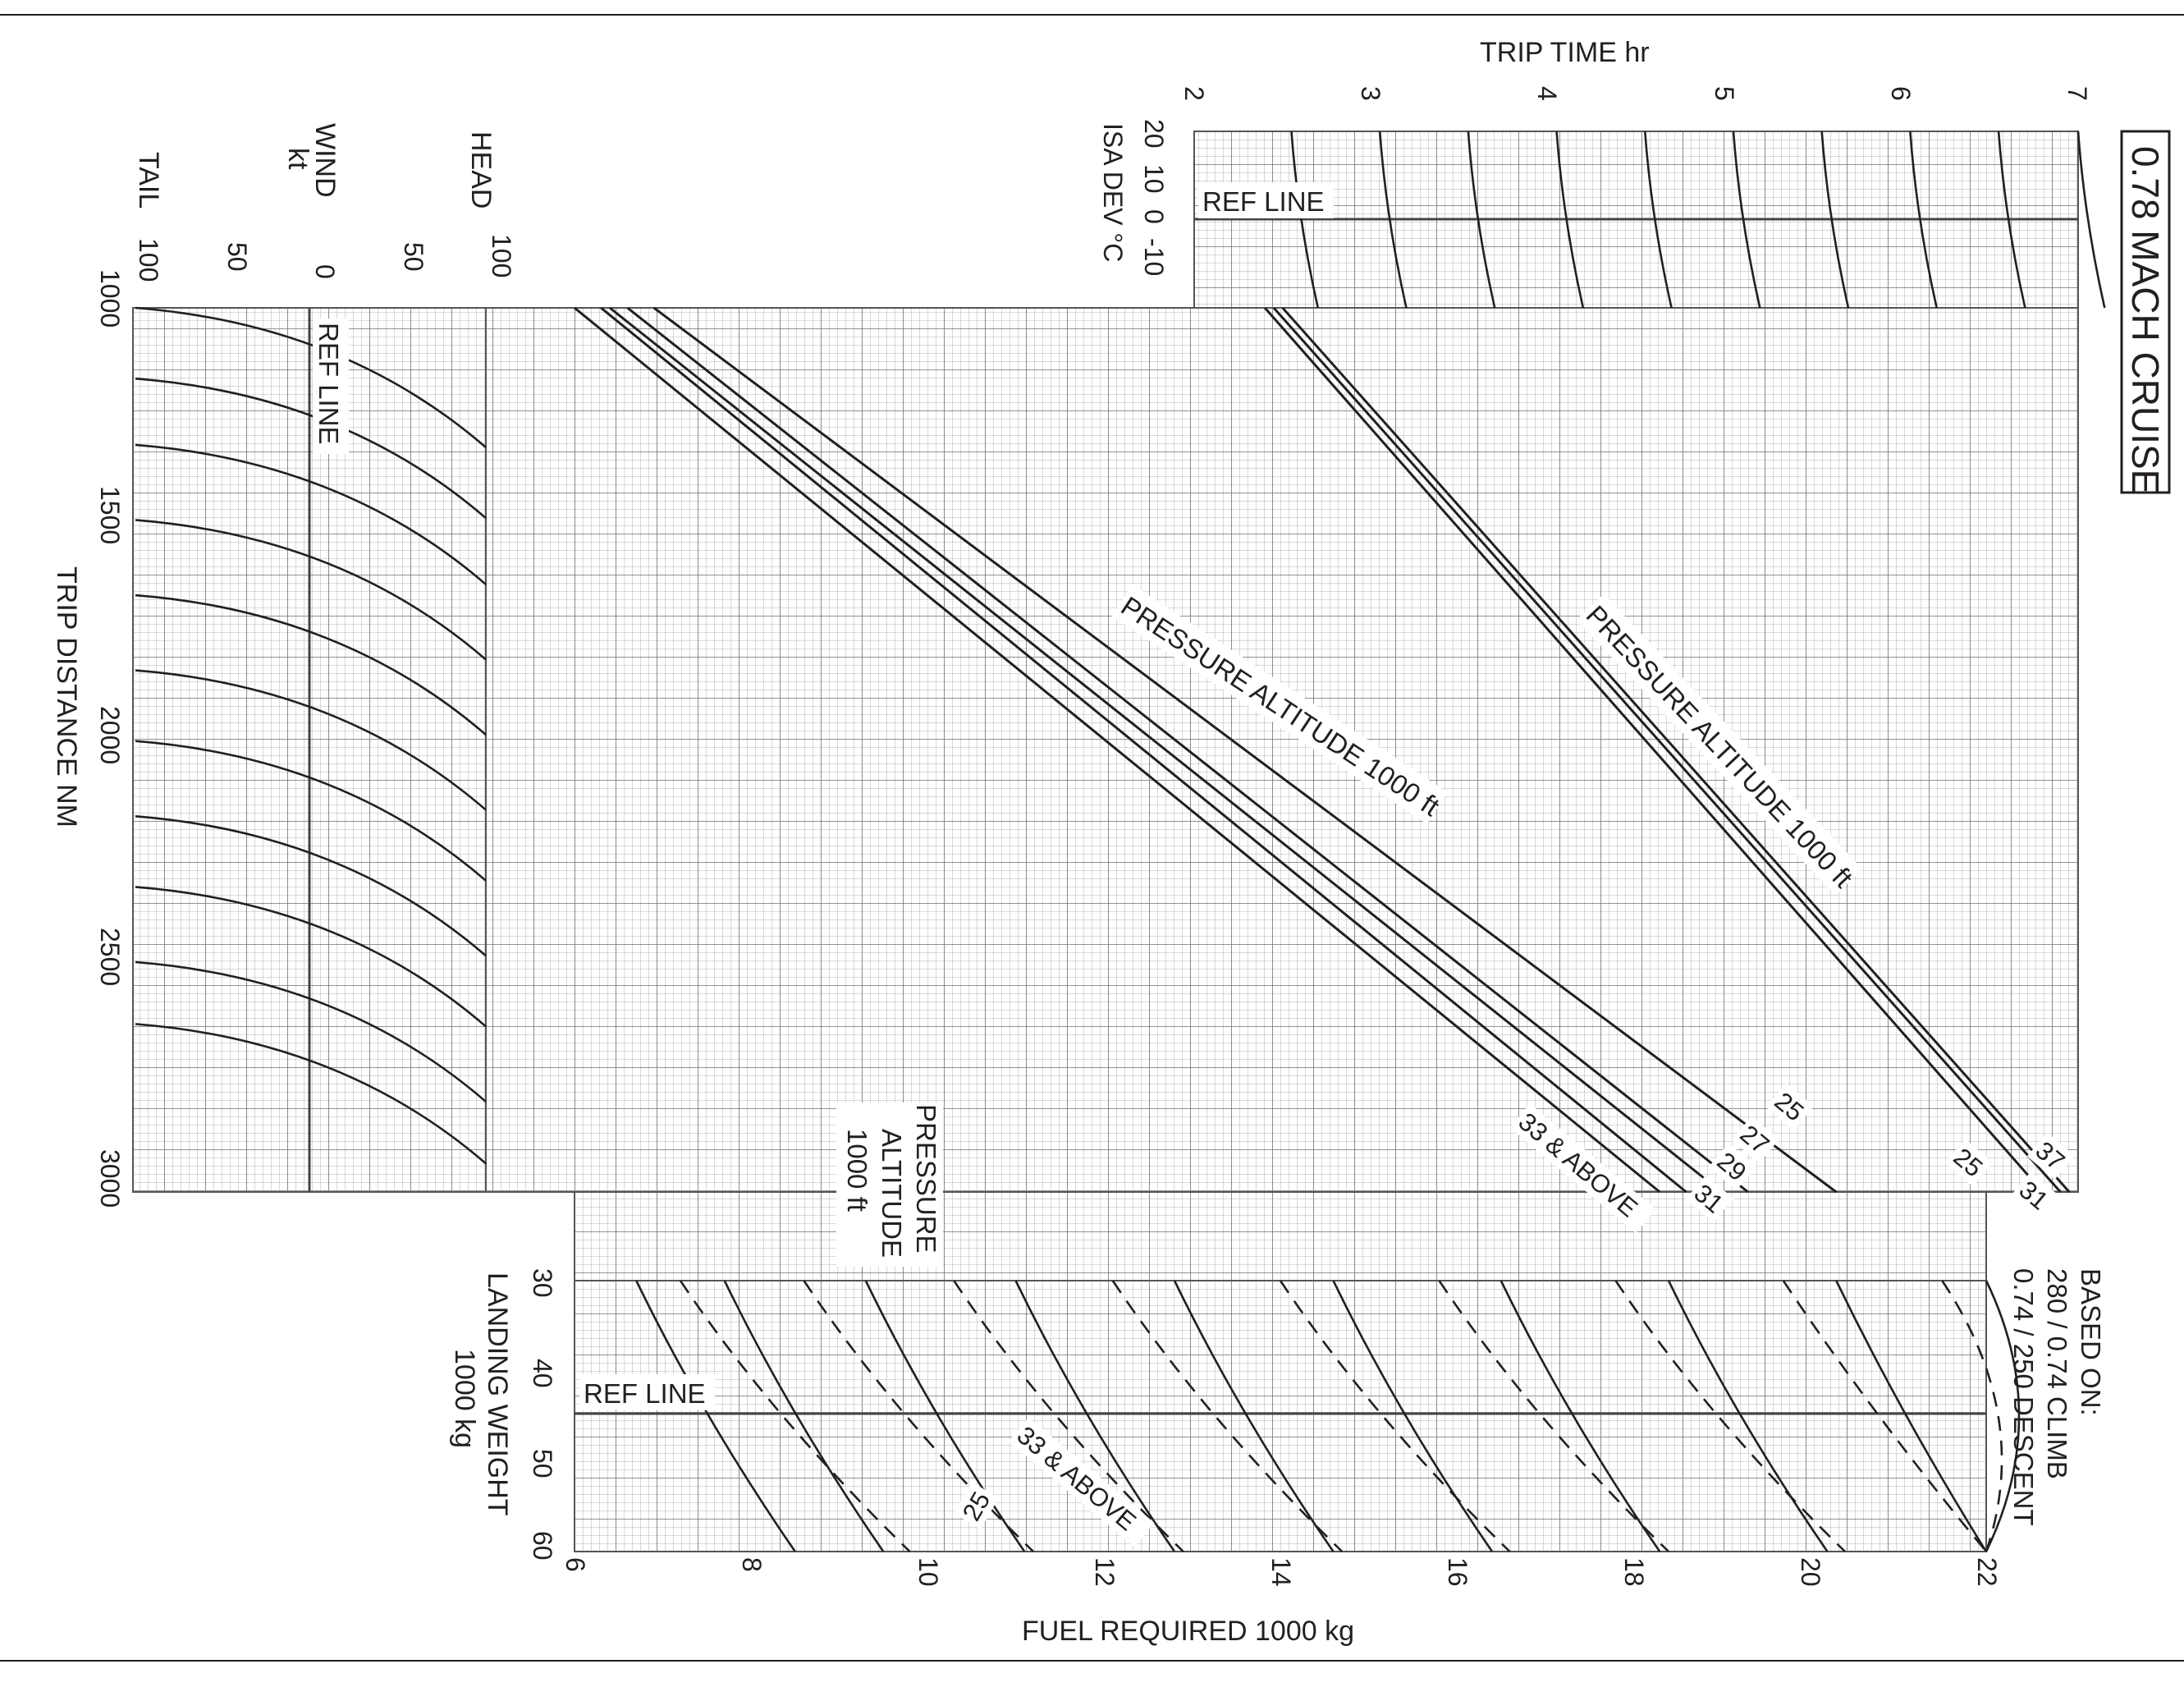  What do you see at coordinates (2091, 1342) in the screenshot?
I see `based-on-line1: BASED ON:` at bounding box center [2091, 1342].